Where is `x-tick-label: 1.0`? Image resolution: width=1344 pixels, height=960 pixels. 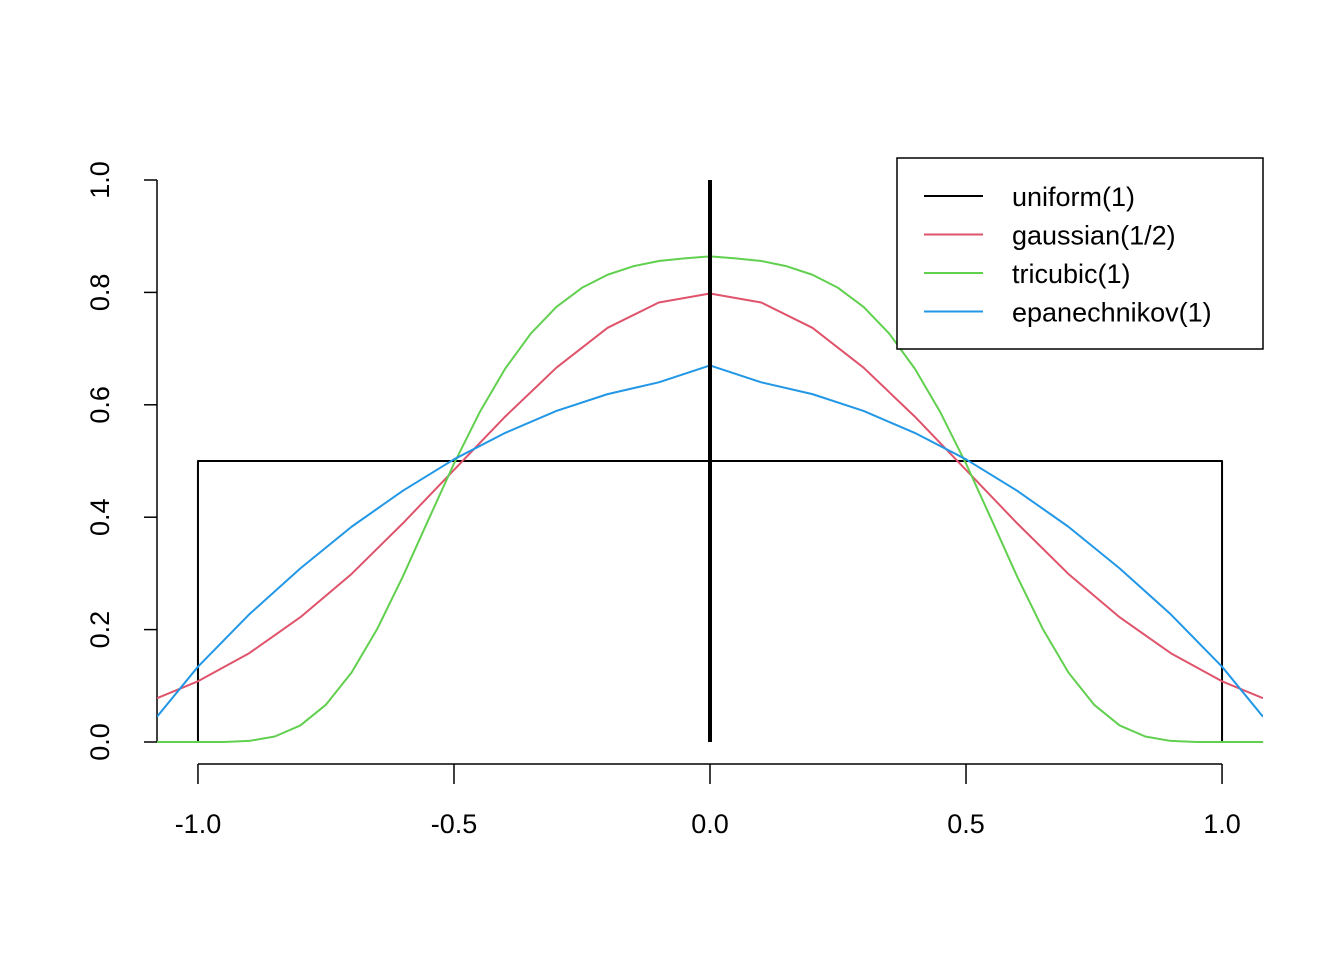 x-tick-label: 1.0 is located at coordinates (1222, 824).